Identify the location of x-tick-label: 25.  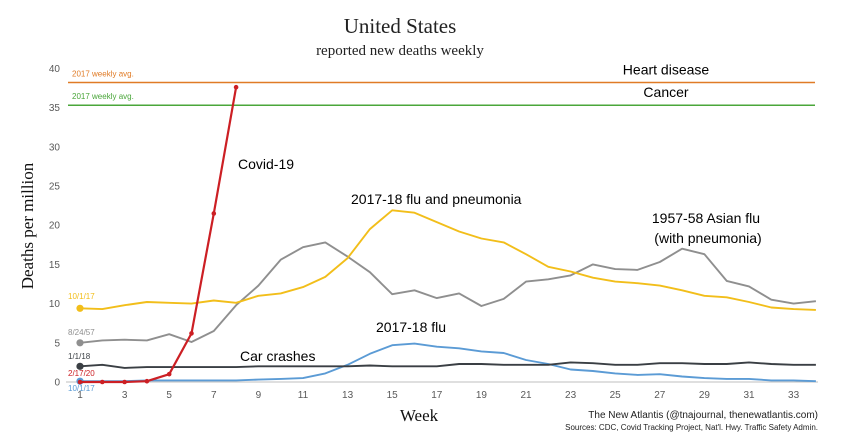
(616, 395).